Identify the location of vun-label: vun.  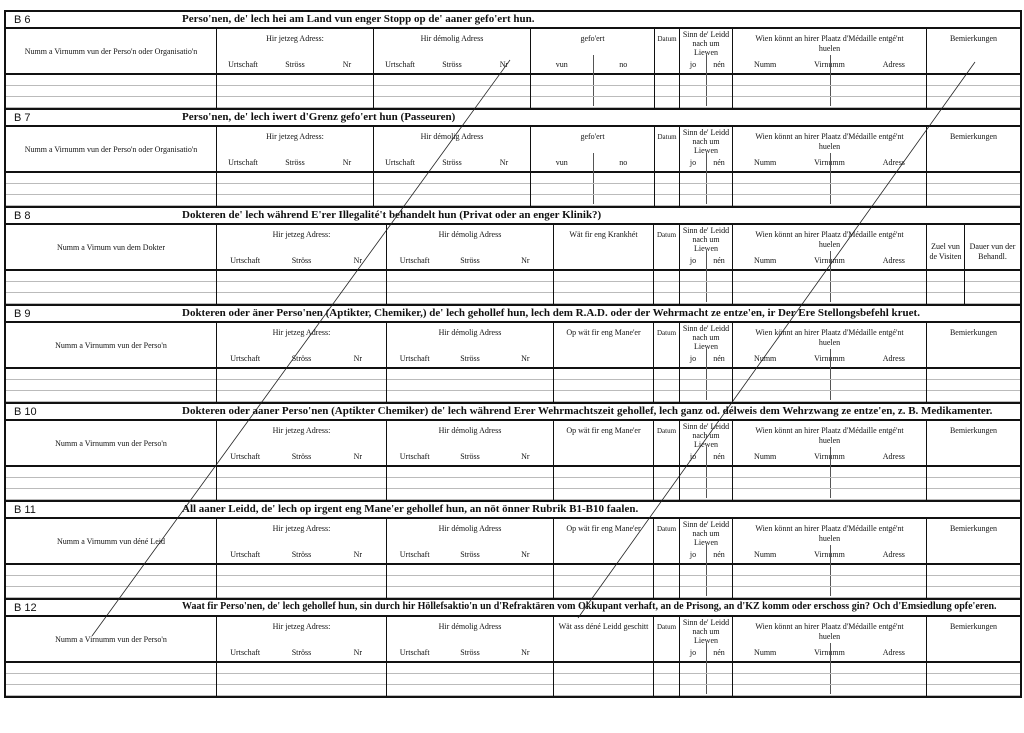
(561, 162).